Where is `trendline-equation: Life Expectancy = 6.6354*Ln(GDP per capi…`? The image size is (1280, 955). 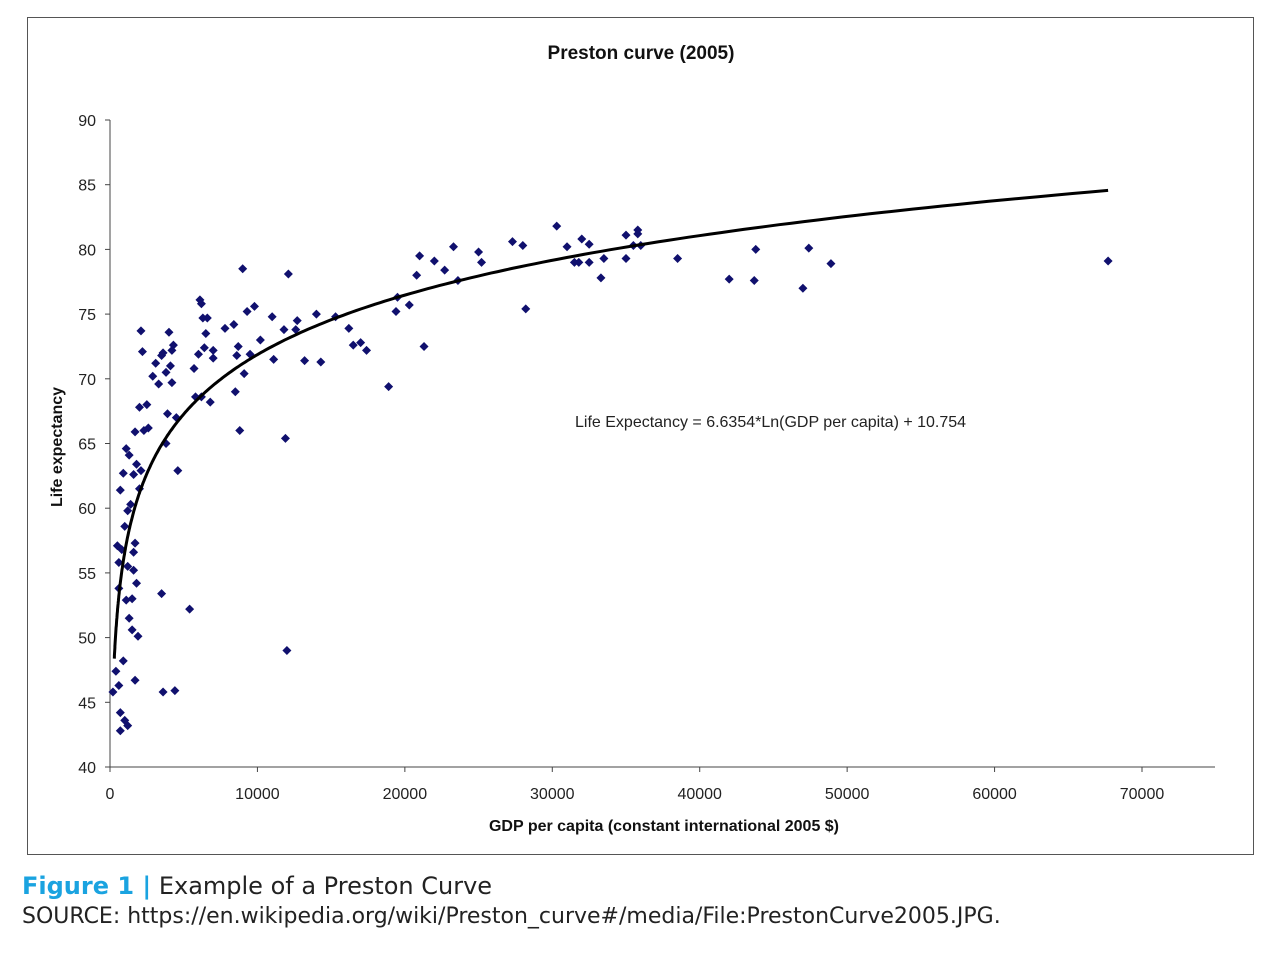 trendline-equation: Life Expectancy = 6.6354*Ln(GDP per capi… is located at coordinates (770, 422).